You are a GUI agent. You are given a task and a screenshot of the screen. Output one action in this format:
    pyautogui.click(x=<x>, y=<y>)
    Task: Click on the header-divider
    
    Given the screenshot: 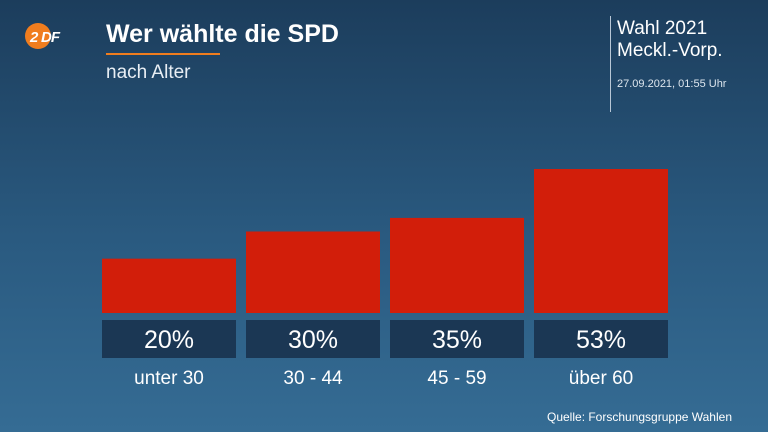 What is the action you would take?
    pyautogui.click(x=610, y=64)
    